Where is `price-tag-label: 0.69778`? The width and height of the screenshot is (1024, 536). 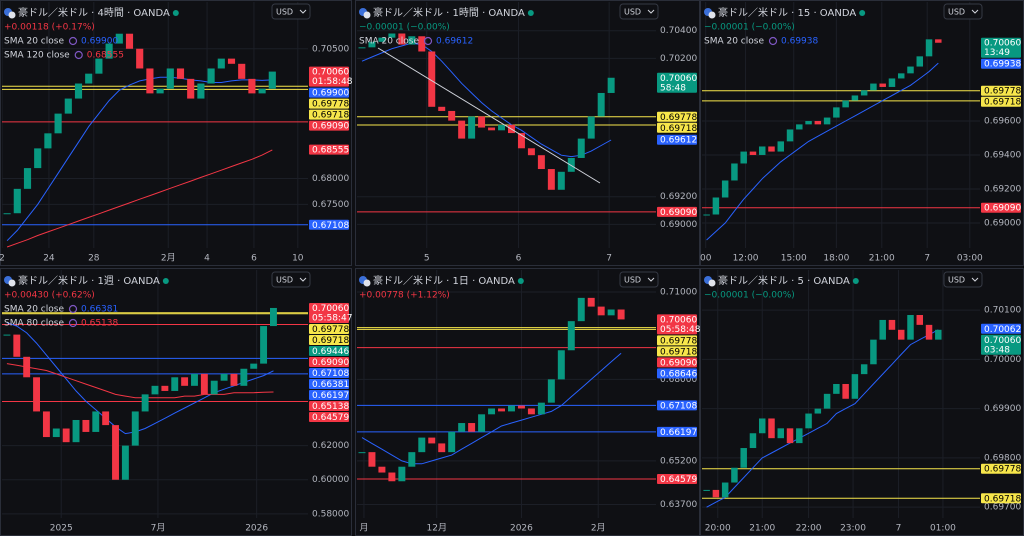
price-tag-label: 0.69778 is located at coordinates (330, 330).